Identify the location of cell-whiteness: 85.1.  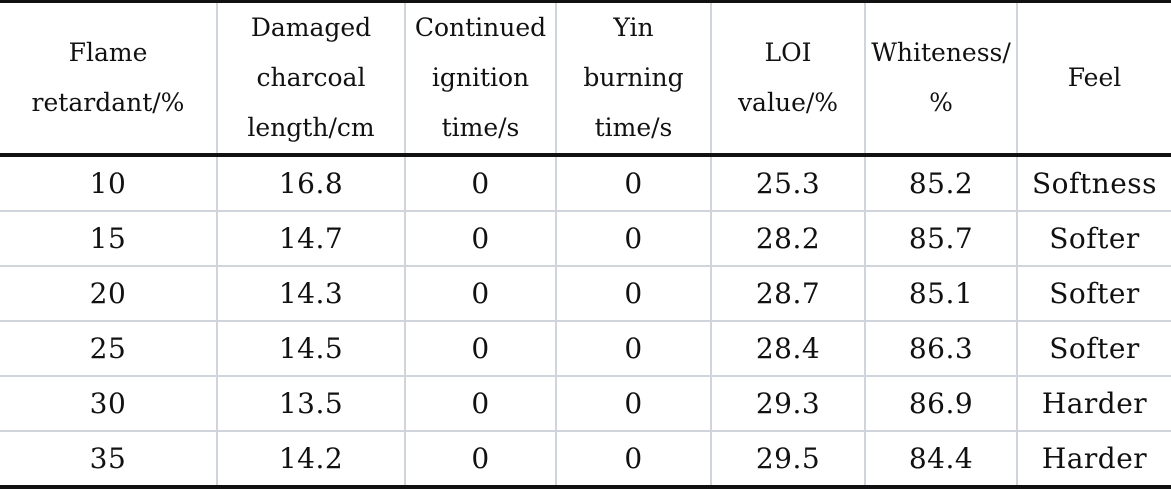
(940, 293).